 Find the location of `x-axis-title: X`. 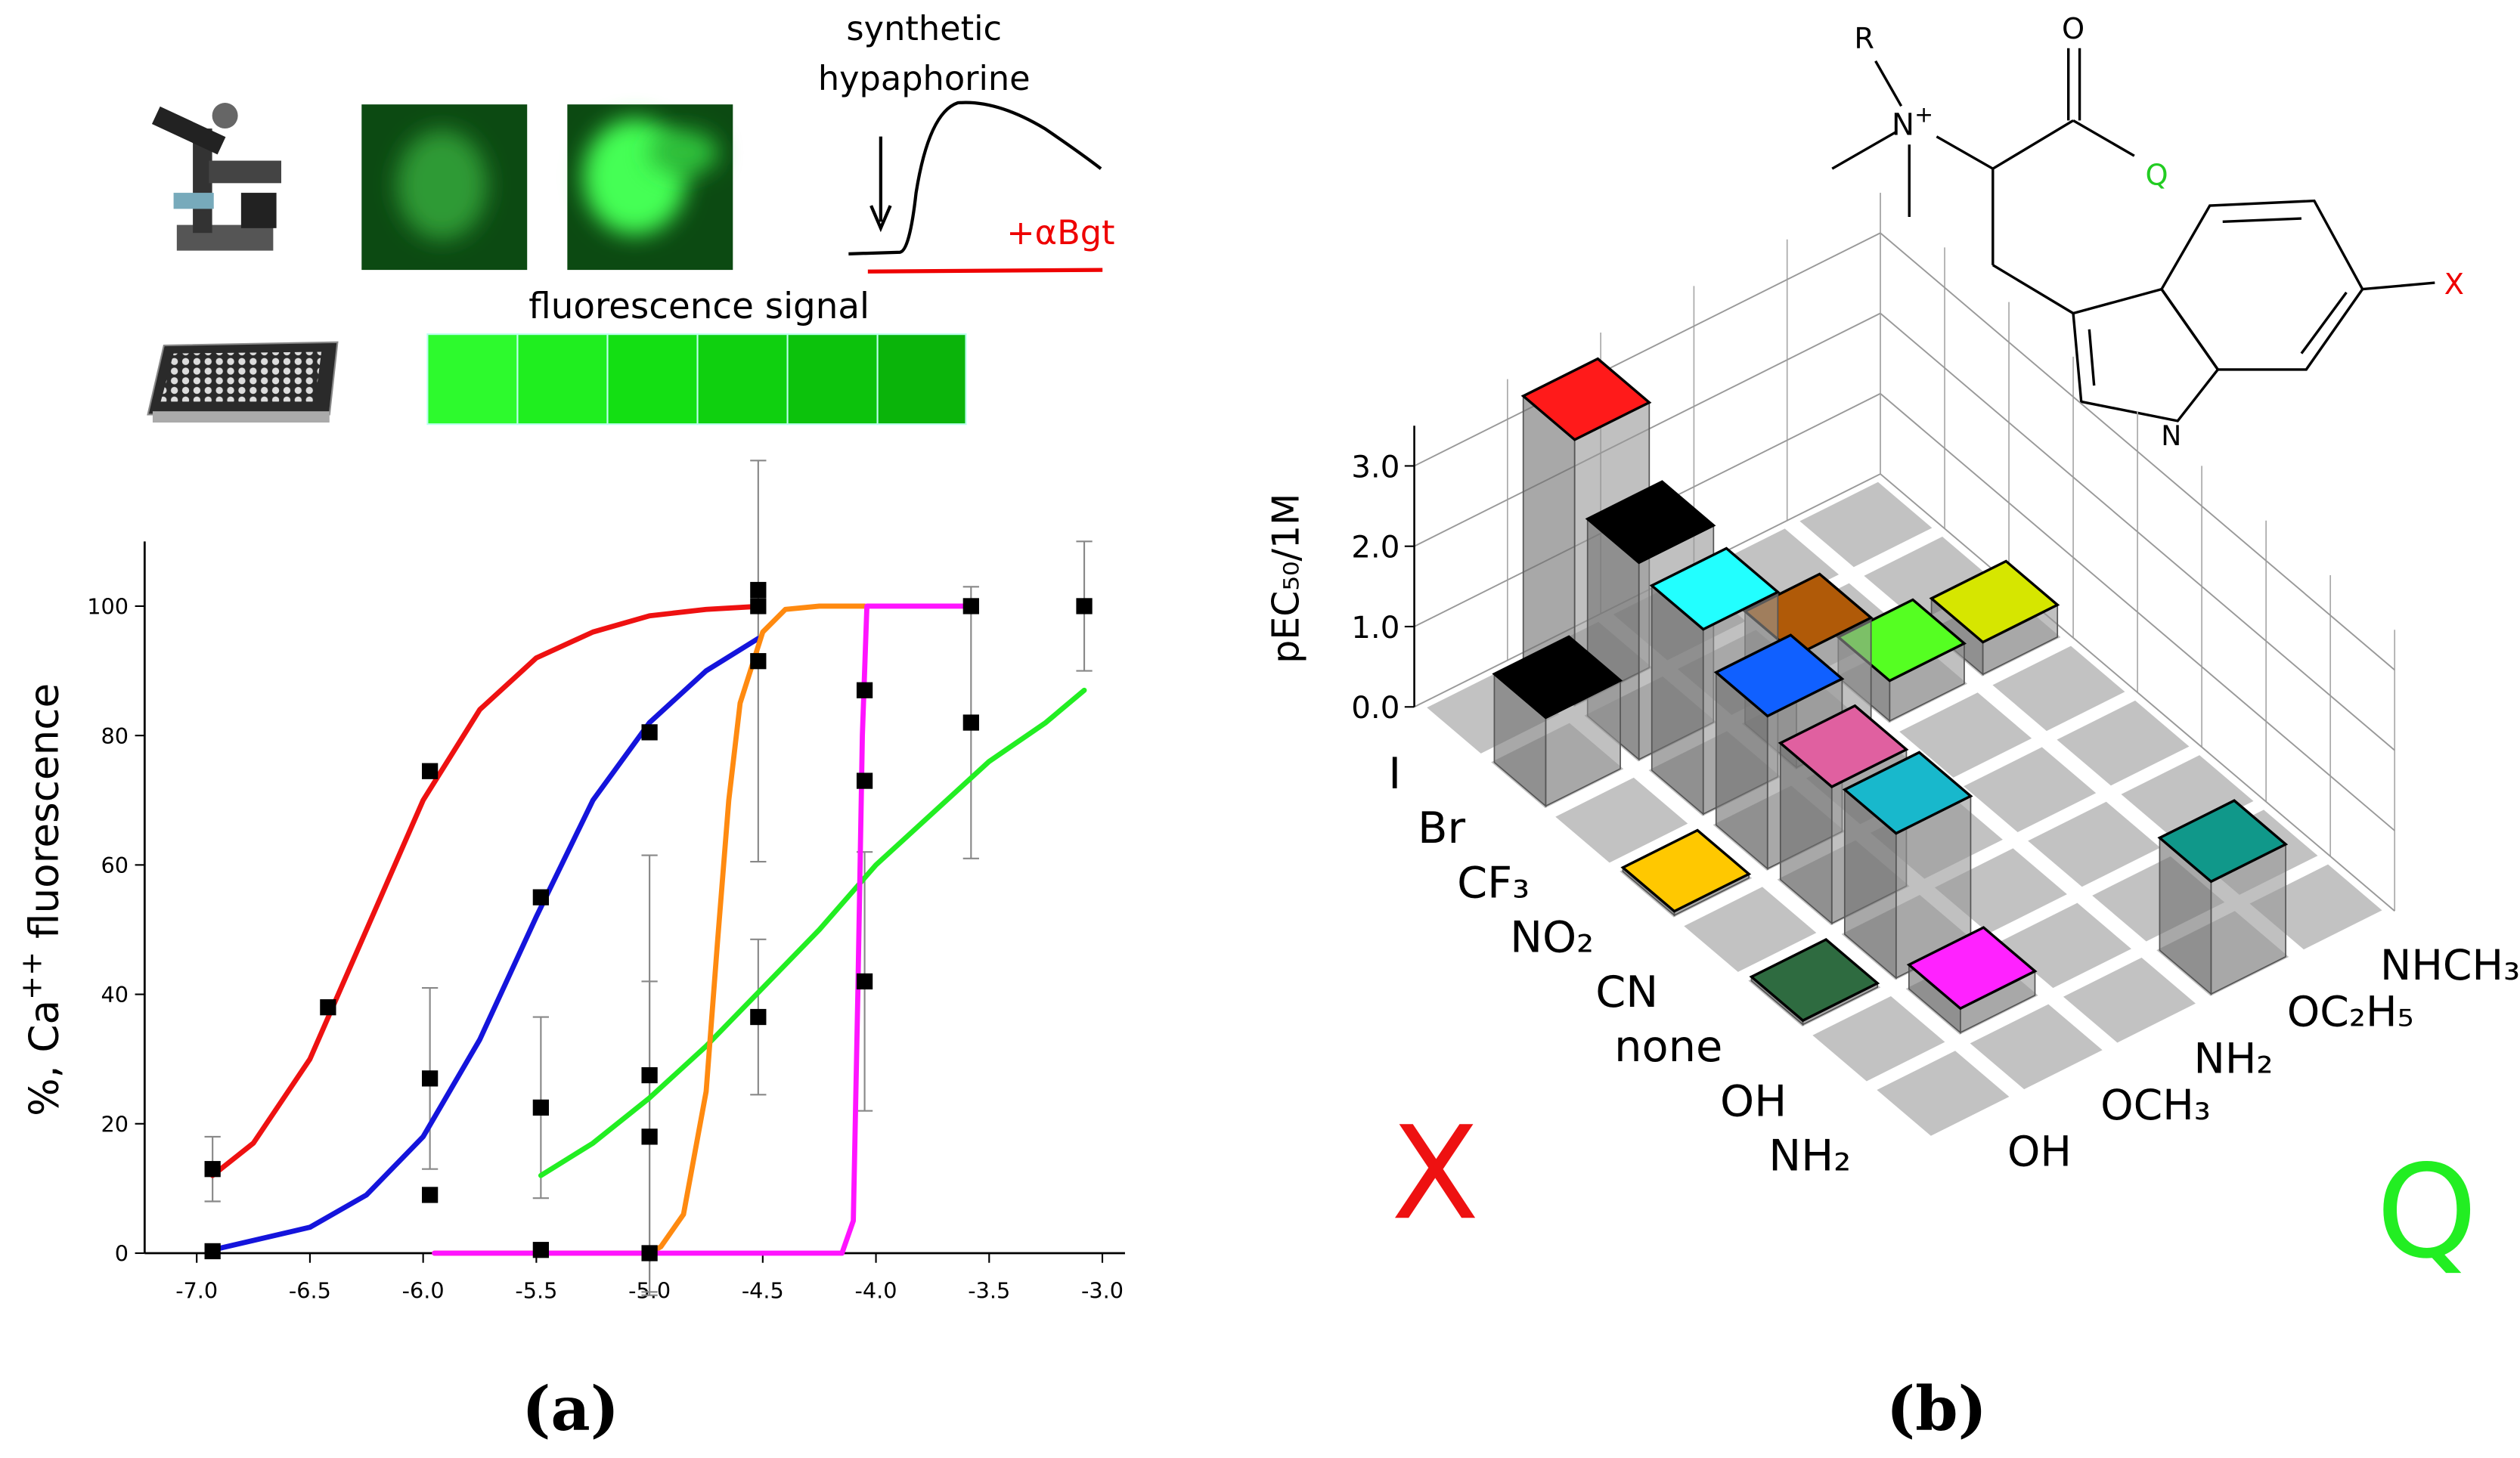

x-axis-title: X is located at coordinates (1435, 1174).